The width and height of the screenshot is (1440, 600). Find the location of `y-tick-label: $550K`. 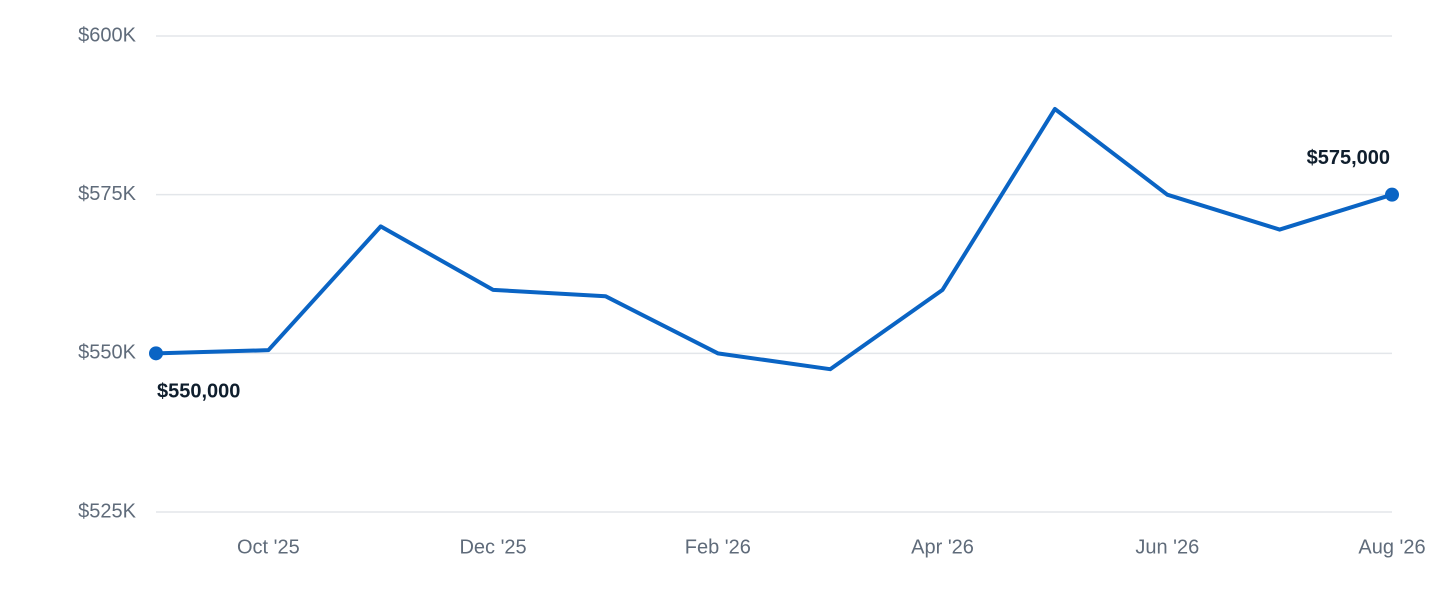

y-tick-label: $550K is located at coordinates (107, 353).